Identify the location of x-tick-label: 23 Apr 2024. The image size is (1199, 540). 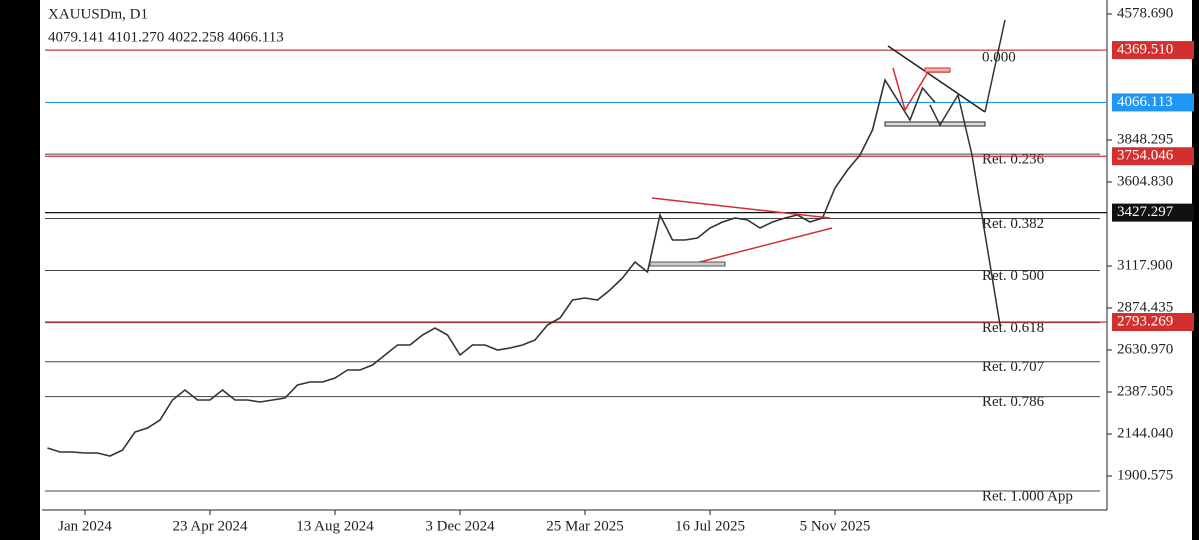
(211, 526).